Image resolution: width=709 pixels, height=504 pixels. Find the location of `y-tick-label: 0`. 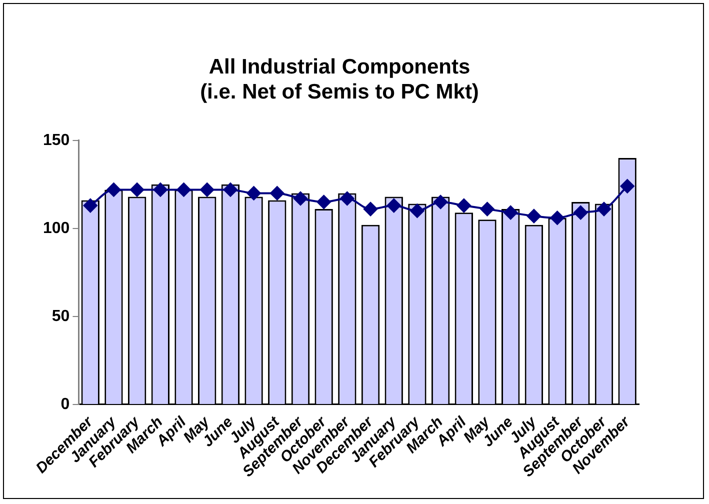

y-tick-label: 0 is located at coordinates (65, 404).